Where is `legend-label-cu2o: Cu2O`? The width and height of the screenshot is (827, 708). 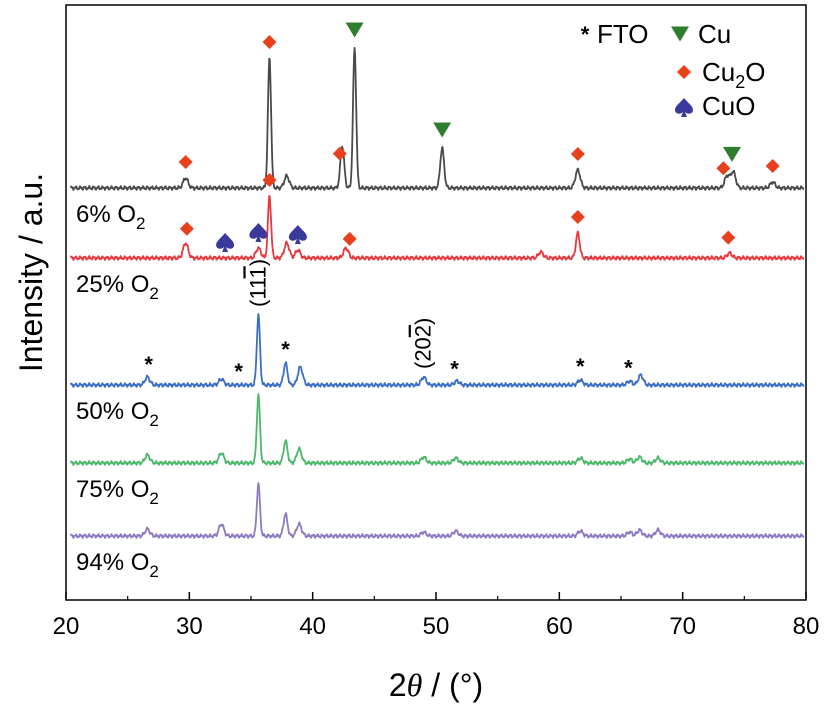
legend-label-cu2o: Cu2O is located at coordinates (734, 74).